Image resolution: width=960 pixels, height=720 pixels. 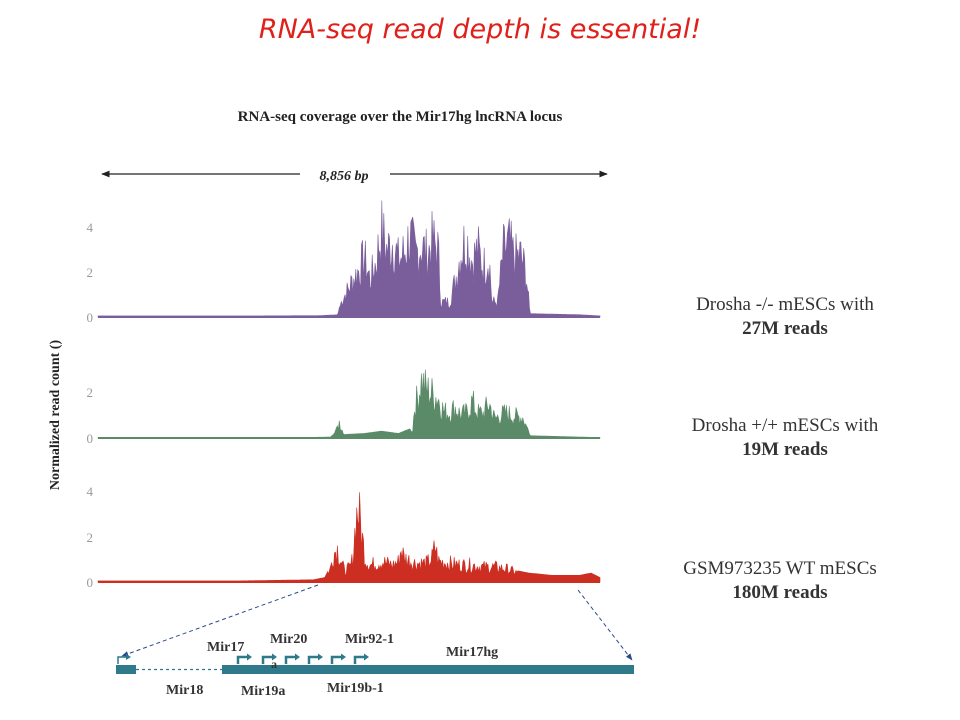 What do you see at coordinates (263, 691) in the screenshot?
I see `mir19a-label: Mir19a` at bounding box center [263, 691].